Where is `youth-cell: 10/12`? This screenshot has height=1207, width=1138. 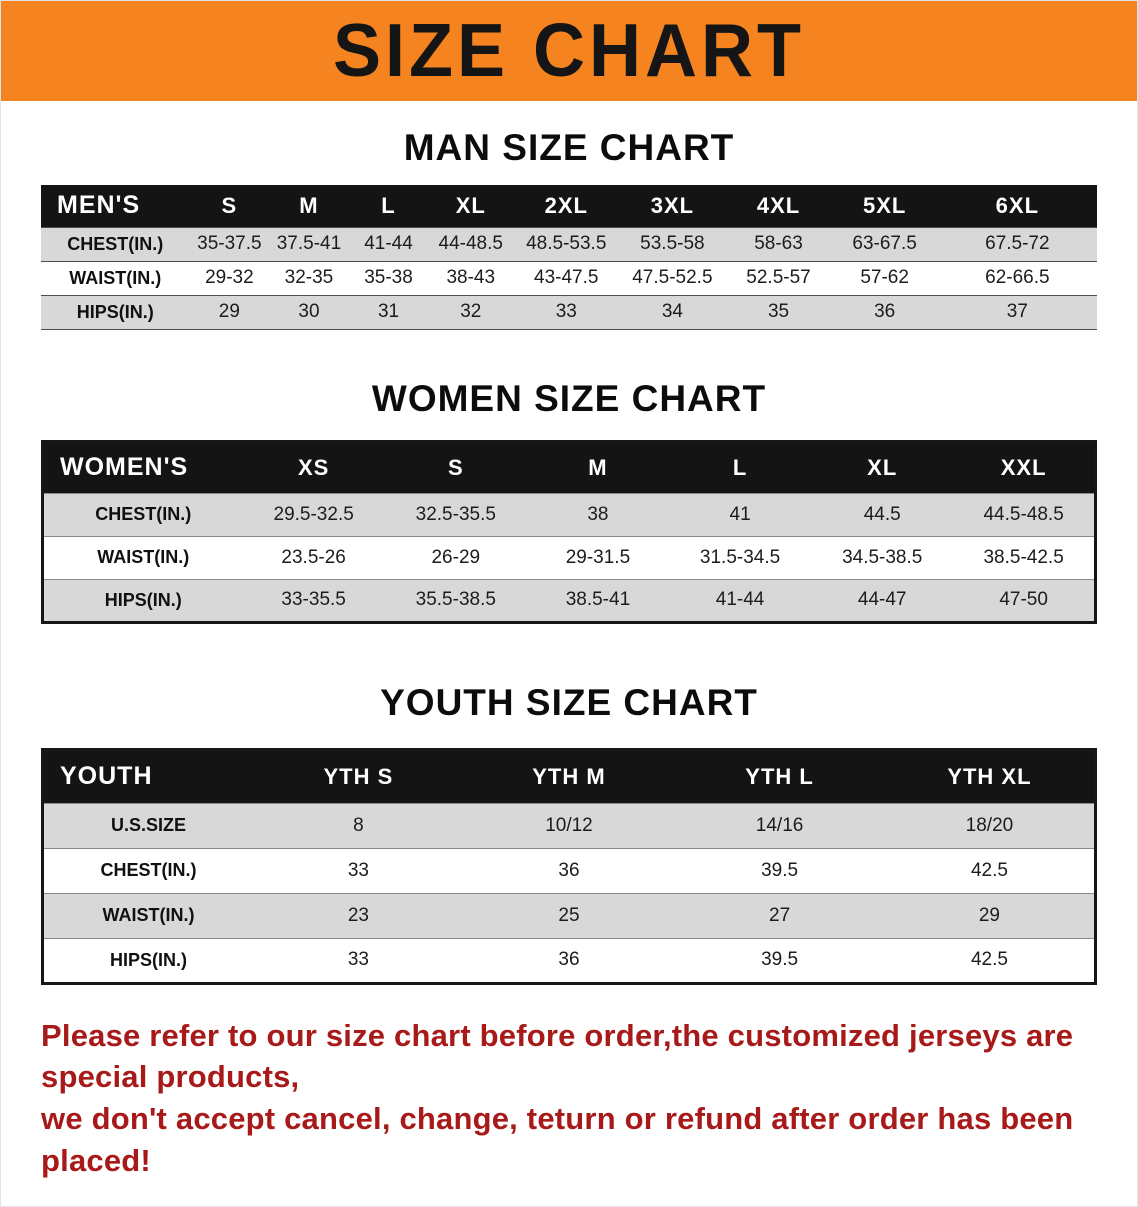
youth-cell: 10/12 is located at coordinates (569, 825).